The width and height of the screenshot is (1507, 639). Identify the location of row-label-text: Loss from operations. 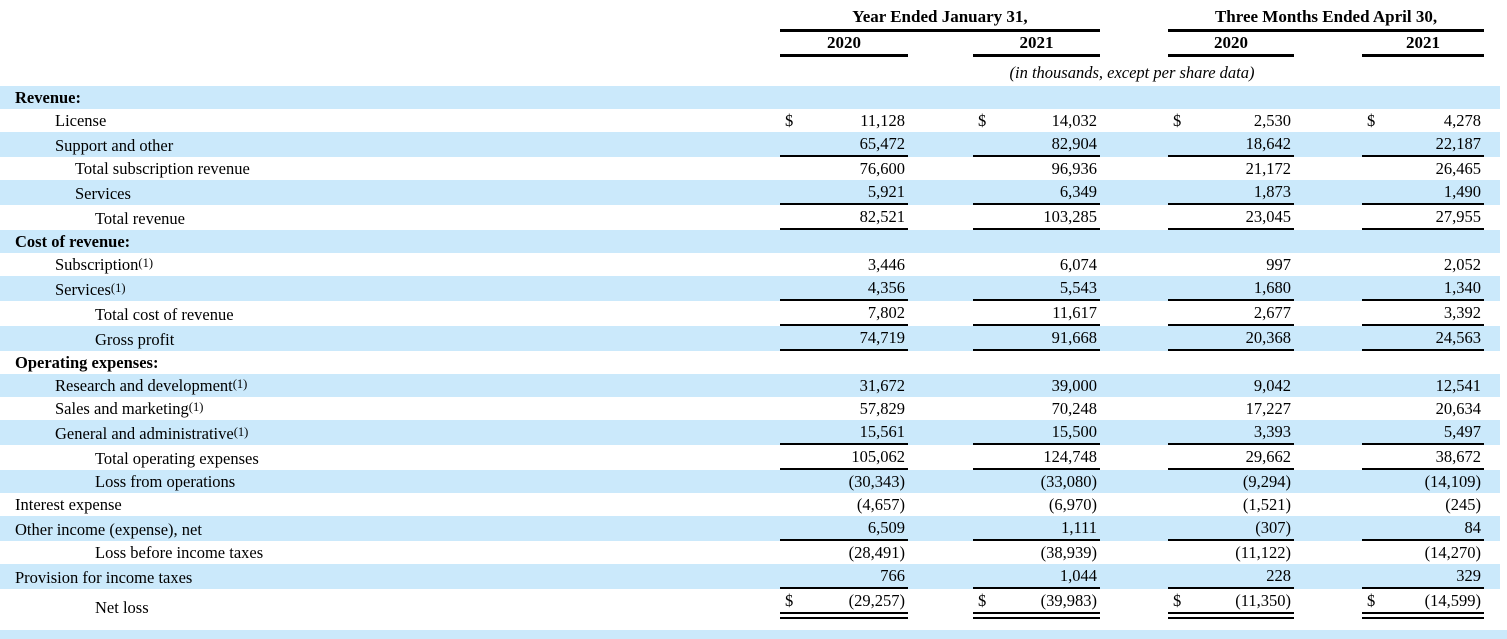
(165, 481).